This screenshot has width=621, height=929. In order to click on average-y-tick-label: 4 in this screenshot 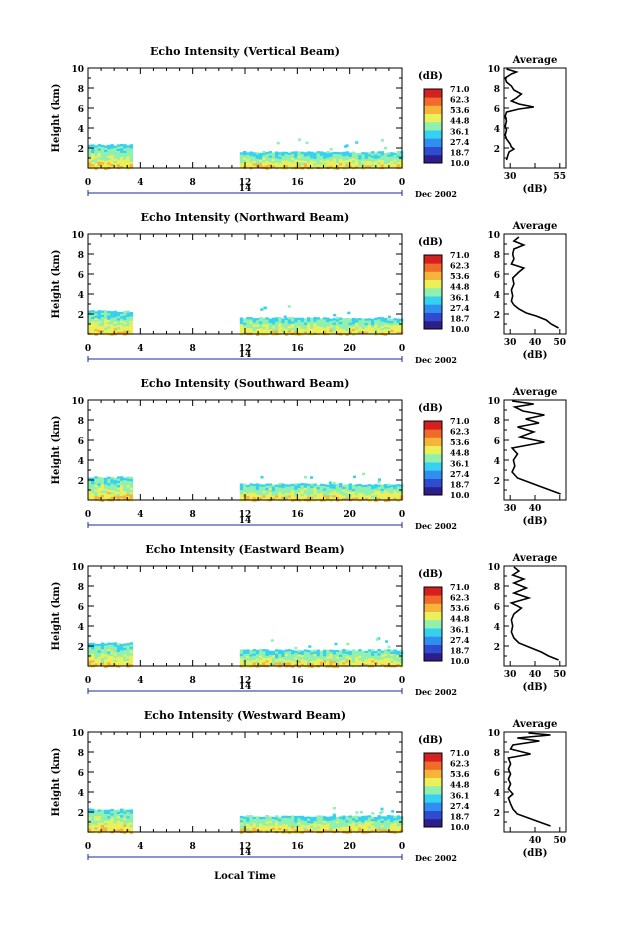, I will do `click(497, 296)`.